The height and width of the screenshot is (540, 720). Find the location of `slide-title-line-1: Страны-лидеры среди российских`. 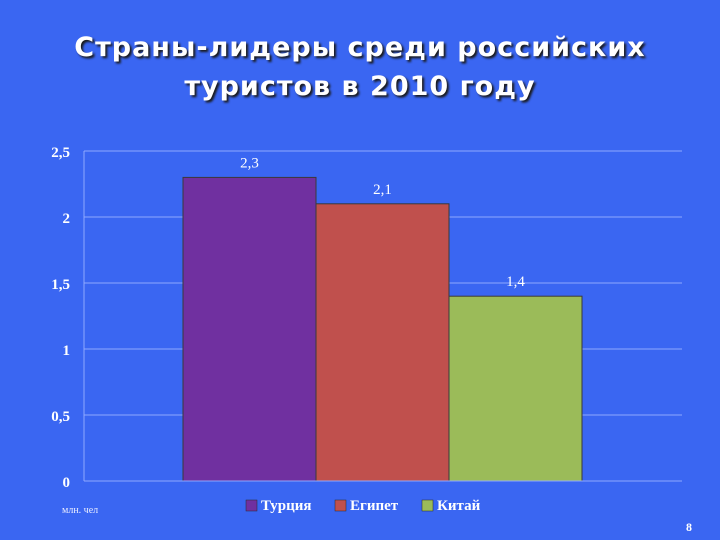

slide-title-line-1: Страны-лидеры среди российских is located at coordinates (360, 47).